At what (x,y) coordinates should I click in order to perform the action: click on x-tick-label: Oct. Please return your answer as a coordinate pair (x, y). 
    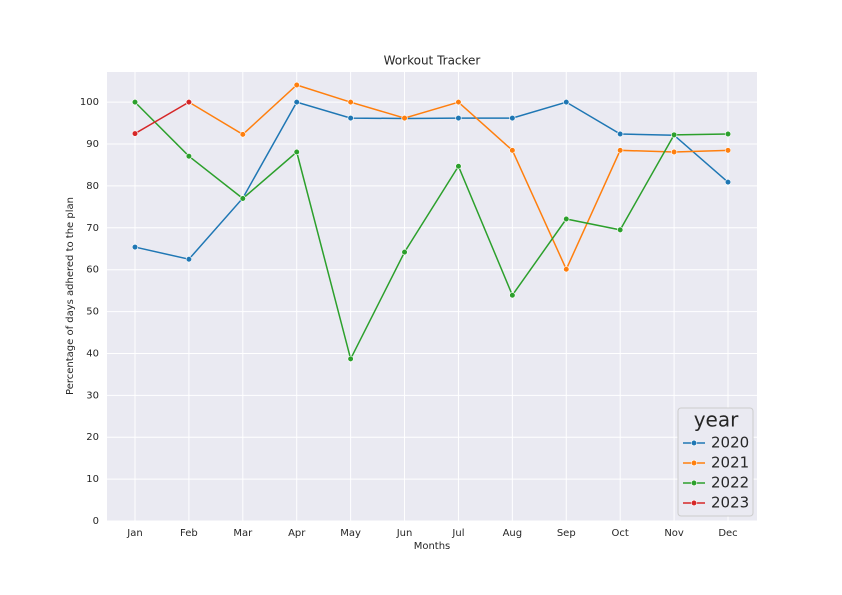
    Looking at the image, I should click on (620, 533).